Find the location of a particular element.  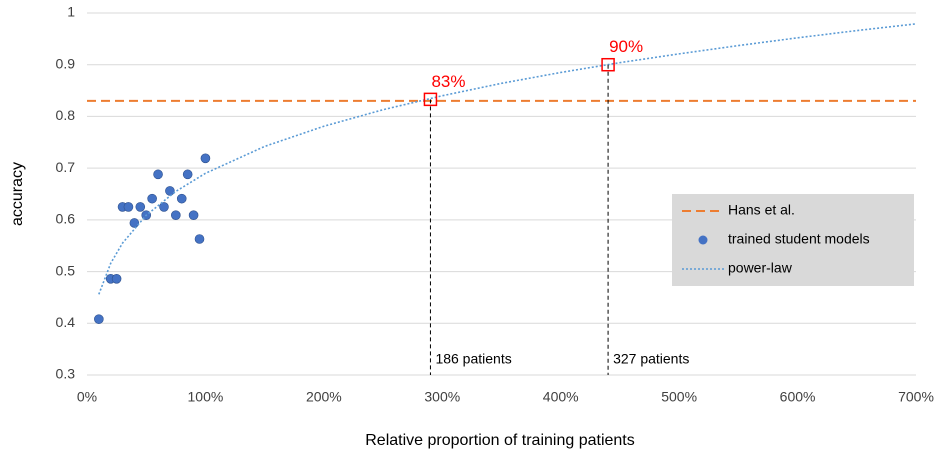

x-tick-label: 500% is located at coordinates (679, 397).